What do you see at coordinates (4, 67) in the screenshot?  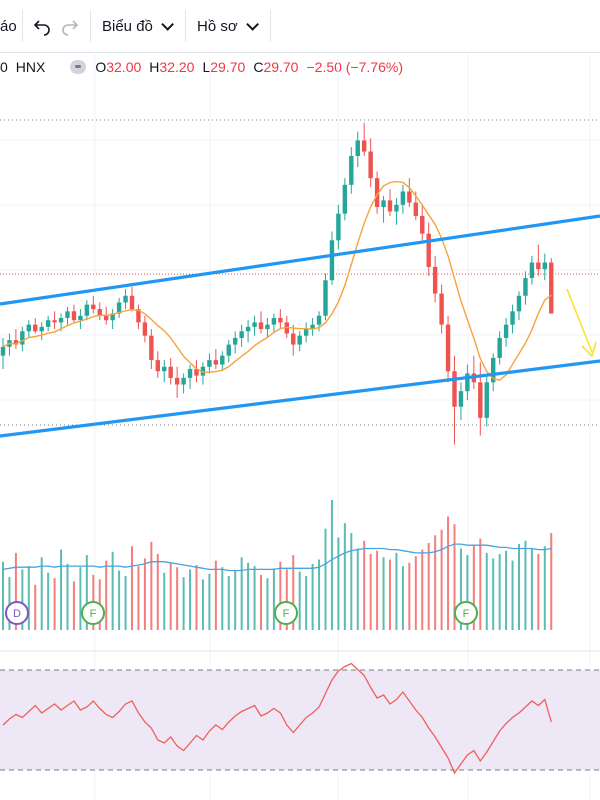 I see `symbol-tail: 0` at bounding box center [4, 67].